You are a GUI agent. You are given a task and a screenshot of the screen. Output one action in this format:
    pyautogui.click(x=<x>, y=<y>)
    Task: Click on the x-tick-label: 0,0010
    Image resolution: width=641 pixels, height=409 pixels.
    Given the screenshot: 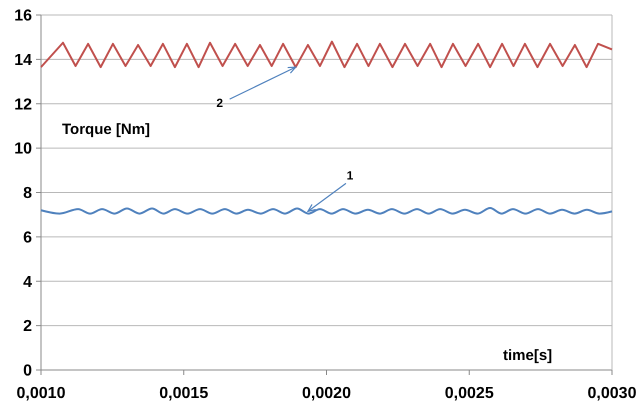 What is the action you would take?
    pyautogui.click(x=41, y=393)
    